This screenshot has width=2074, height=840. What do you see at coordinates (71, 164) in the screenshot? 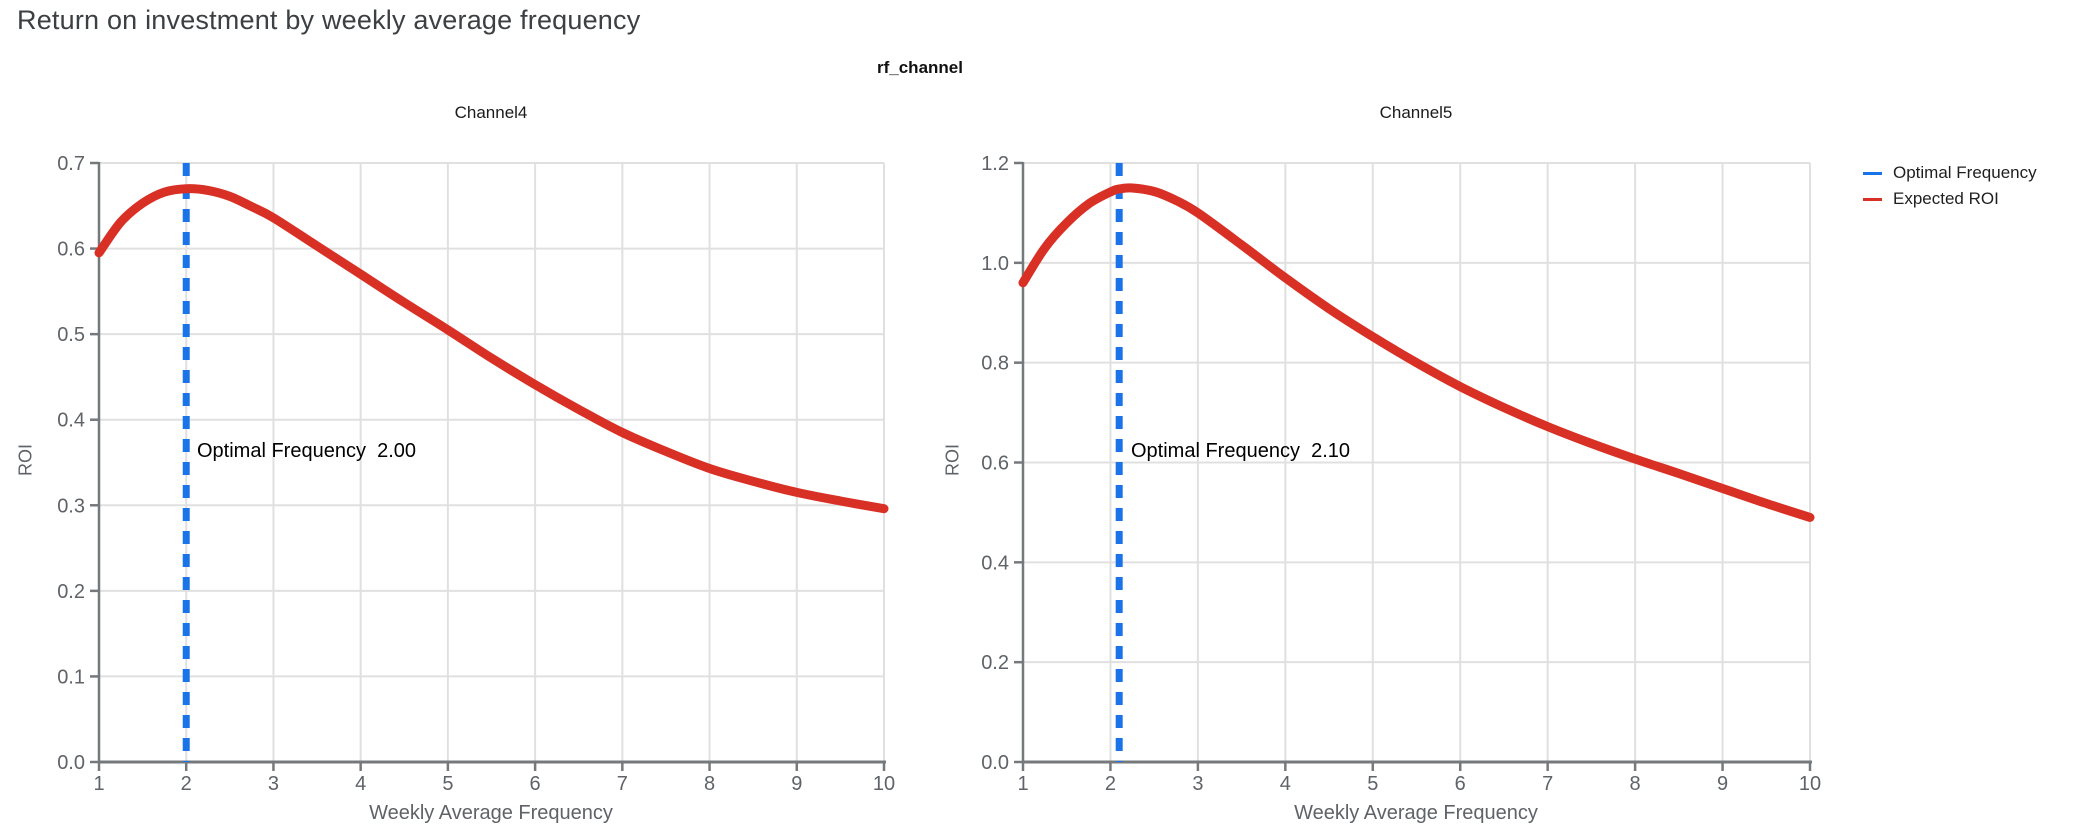
I see `y-tick-label: 0.7` at bounding box center [71, 164].